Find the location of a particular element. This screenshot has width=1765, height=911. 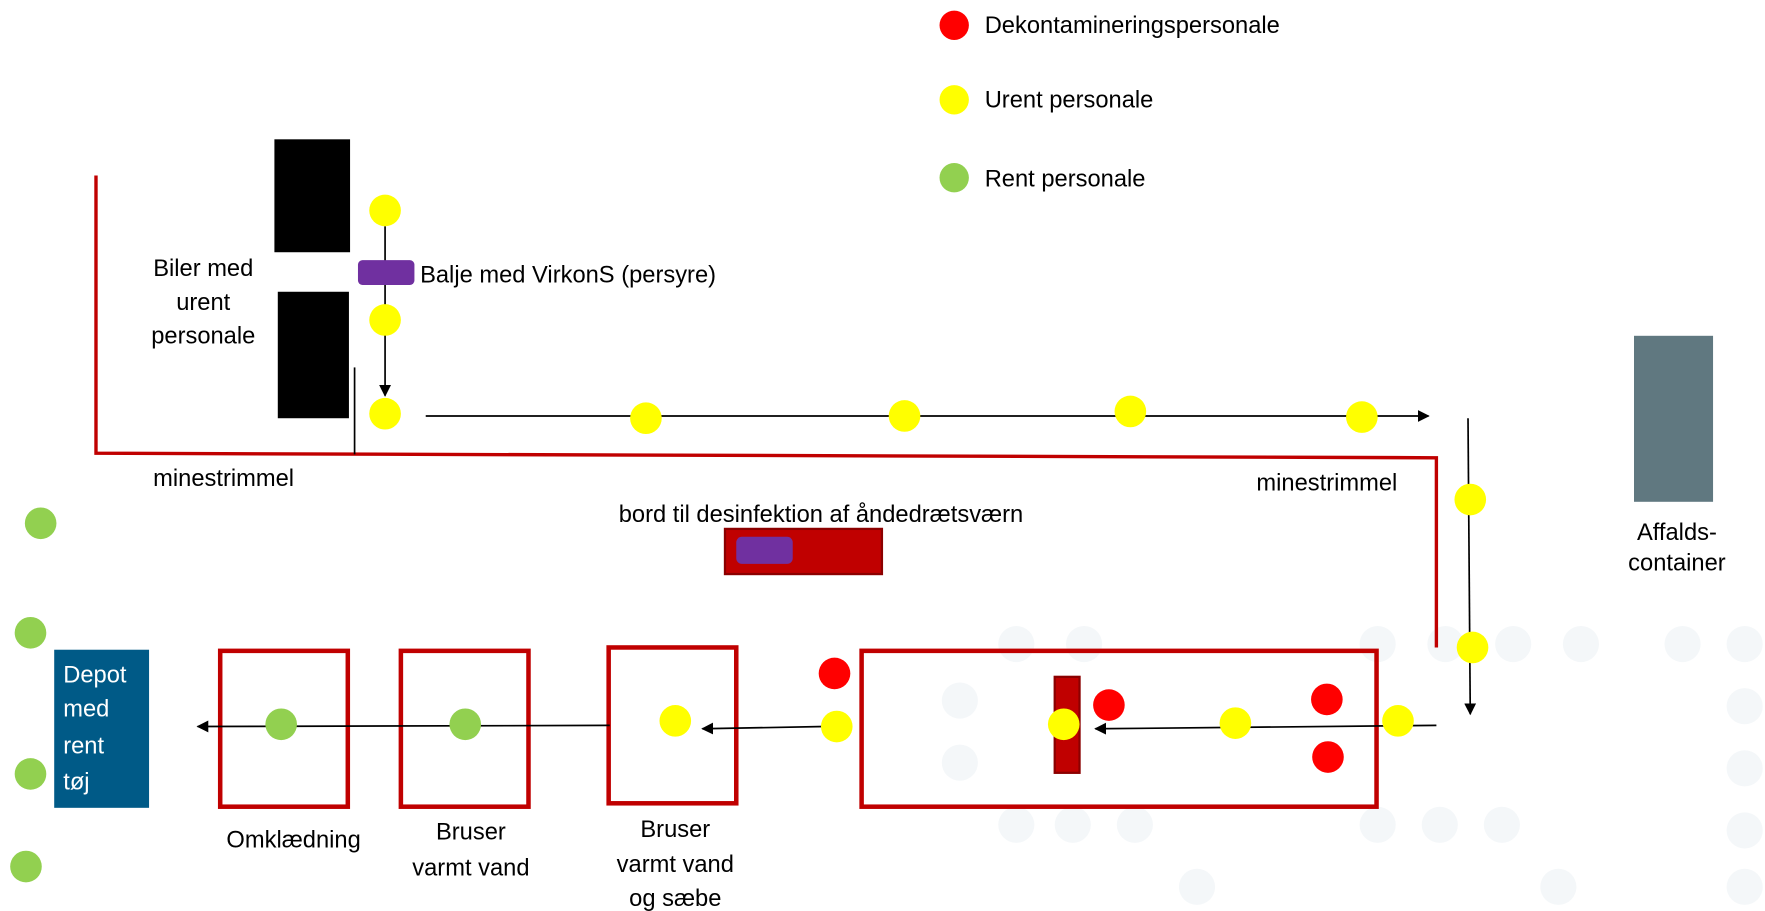

decon-area is located at coordinates (1119, 728).